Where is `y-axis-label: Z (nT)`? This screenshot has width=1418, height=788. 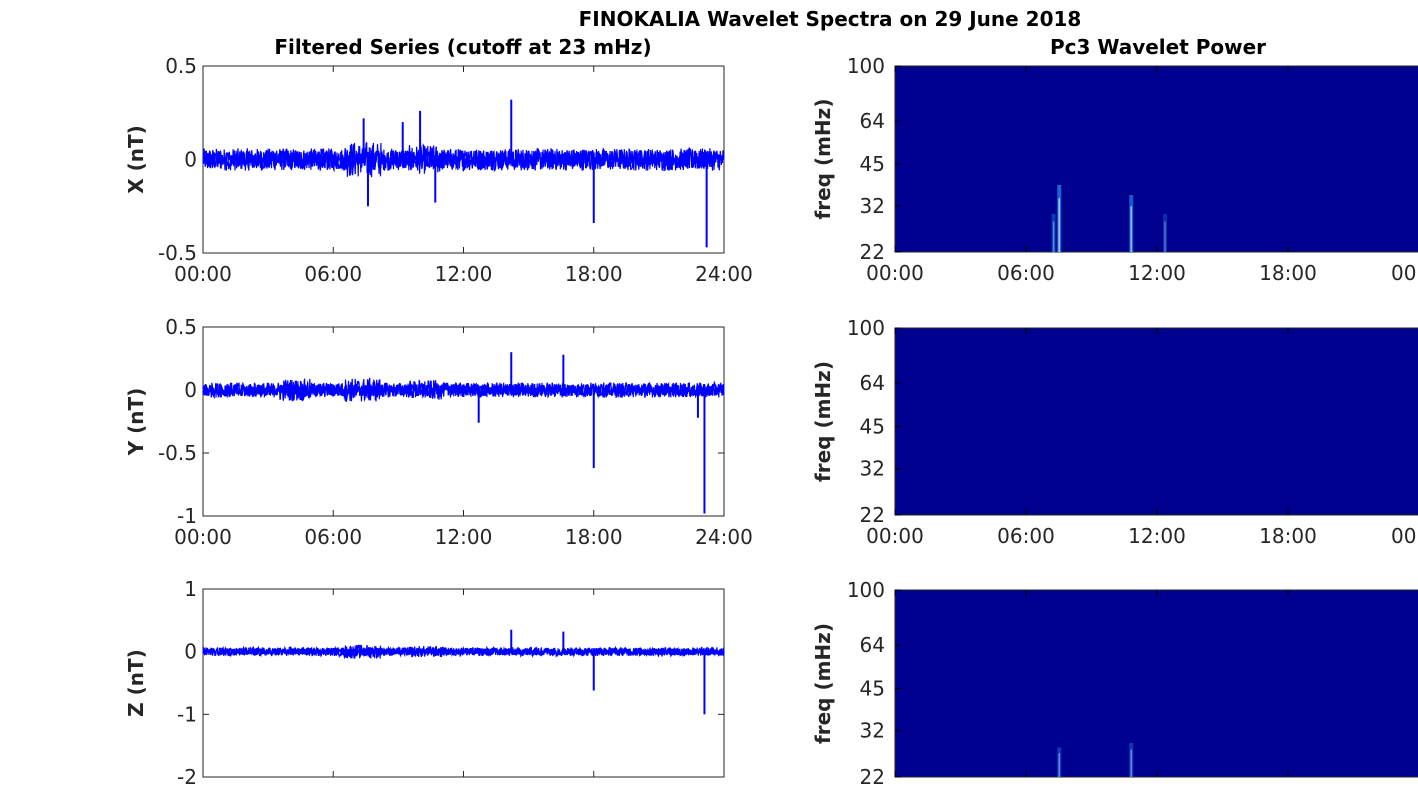
y-axis-label: Z (nT) is located at coordinates (136, 683).